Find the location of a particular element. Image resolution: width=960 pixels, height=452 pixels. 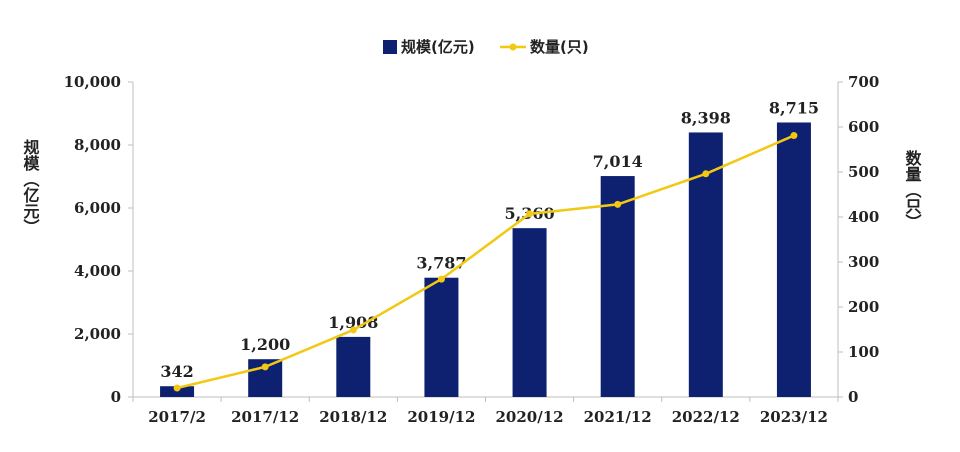

y-right-axis-title: 数量（只） is located at coordinates (912, 189).